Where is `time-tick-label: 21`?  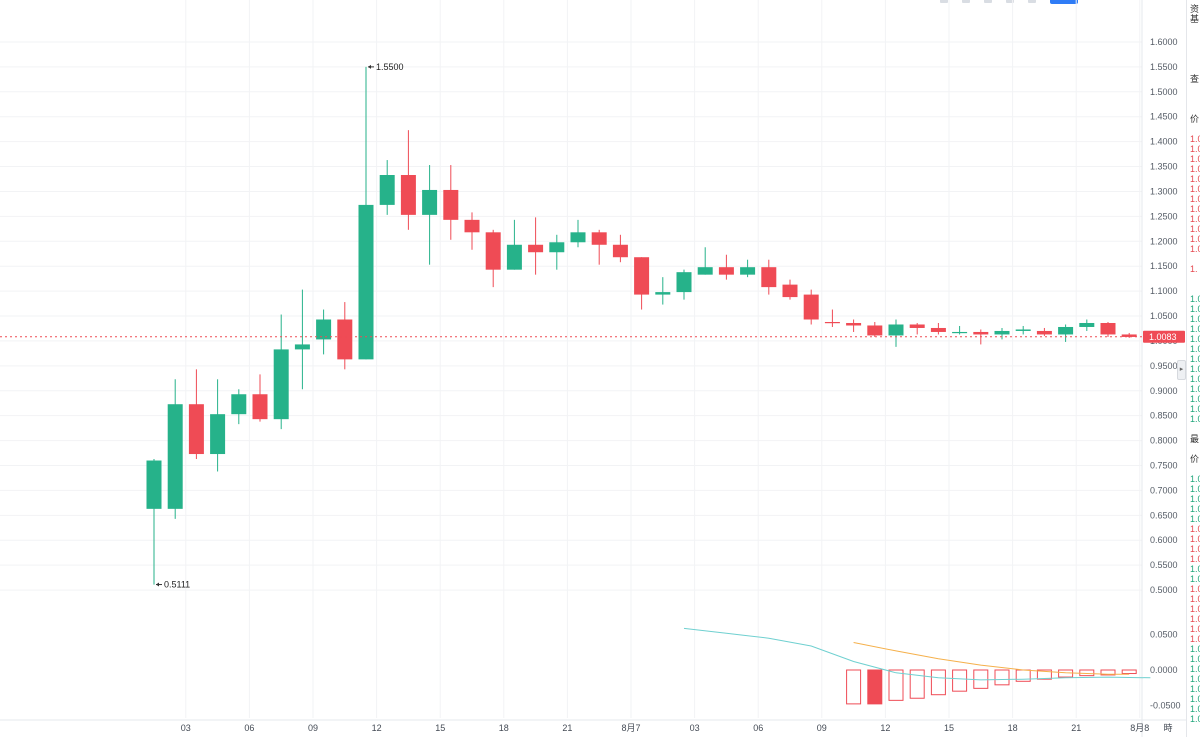
time-tick-label: 21 is located at coordinates (1076, 728).